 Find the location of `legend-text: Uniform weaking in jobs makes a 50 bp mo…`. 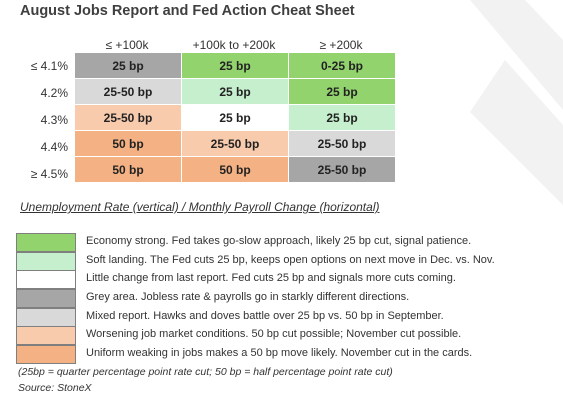

legend-text: Uniform weaking in jobs makes a 50 bp mo… is located at coordinates (279, 353).